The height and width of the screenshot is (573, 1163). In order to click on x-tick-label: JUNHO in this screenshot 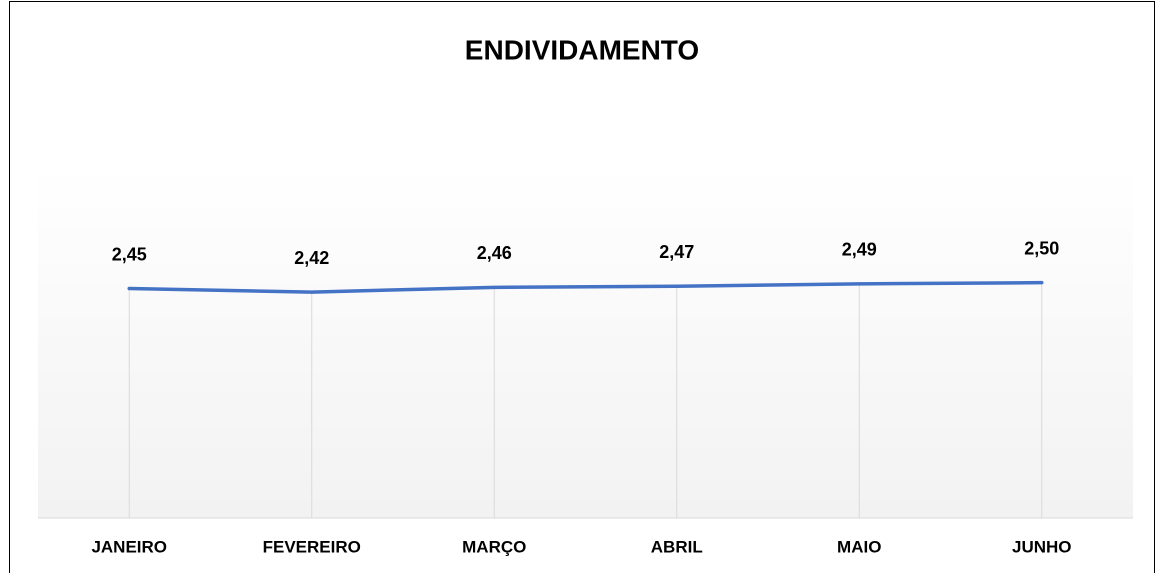, I will do `click(1042, 546)`.